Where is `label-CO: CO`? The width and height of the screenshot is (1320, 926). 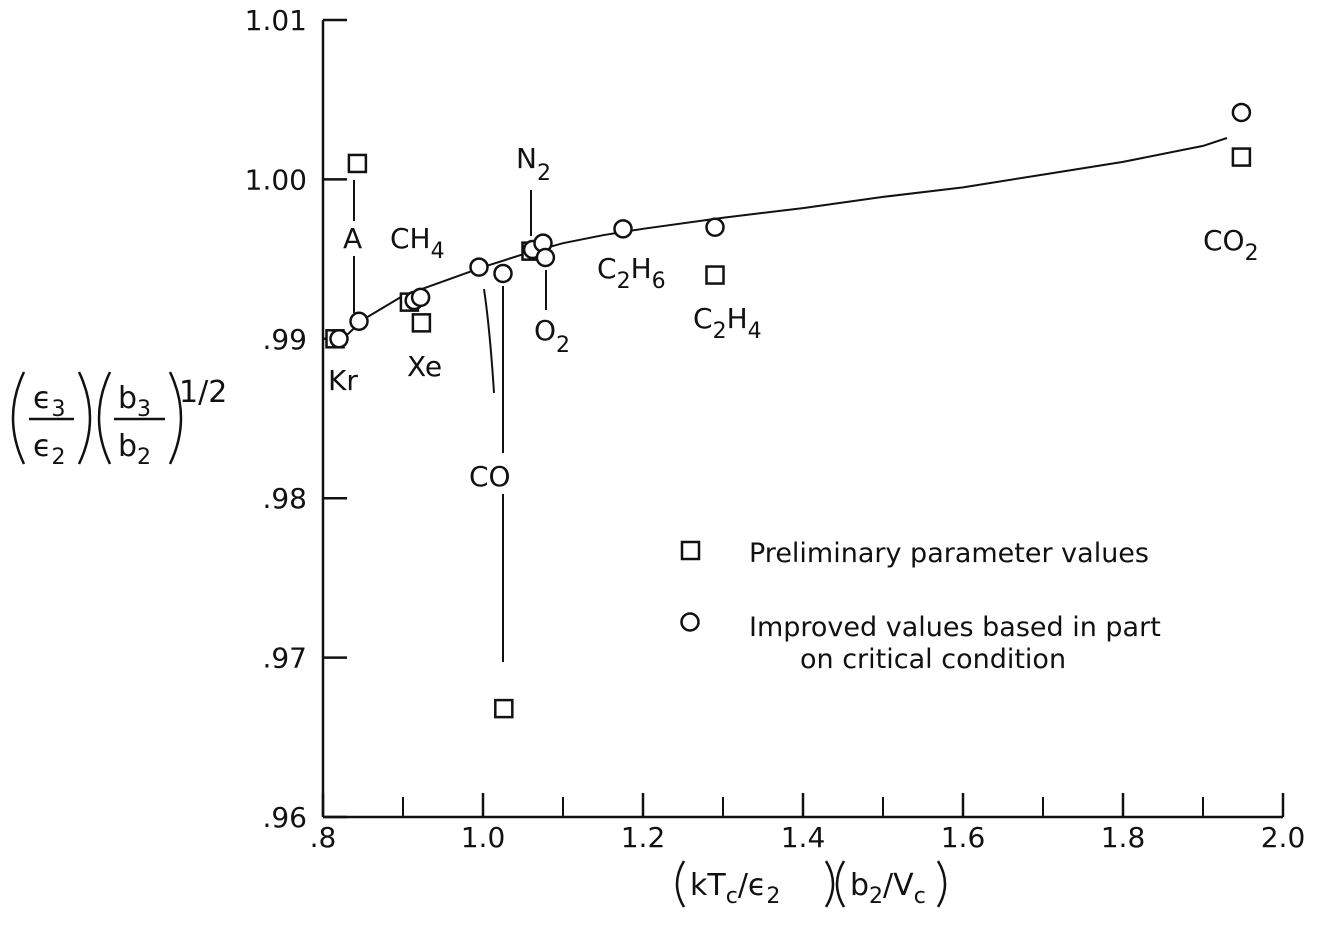 label-CO: CO is located at coordinates (490, 476).